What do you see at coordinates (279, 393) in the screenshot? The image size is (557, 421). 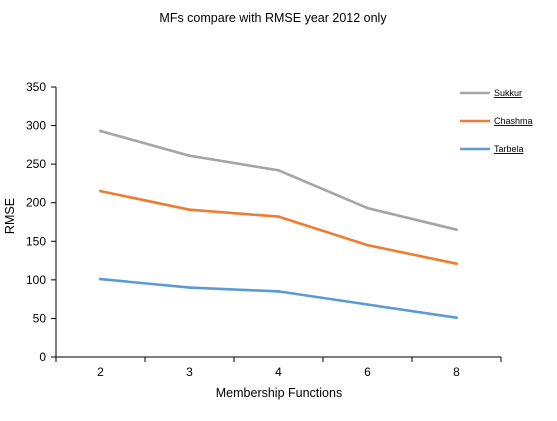 I see `x-axis-label: Membership Functions` at bounding box center [279, 393].